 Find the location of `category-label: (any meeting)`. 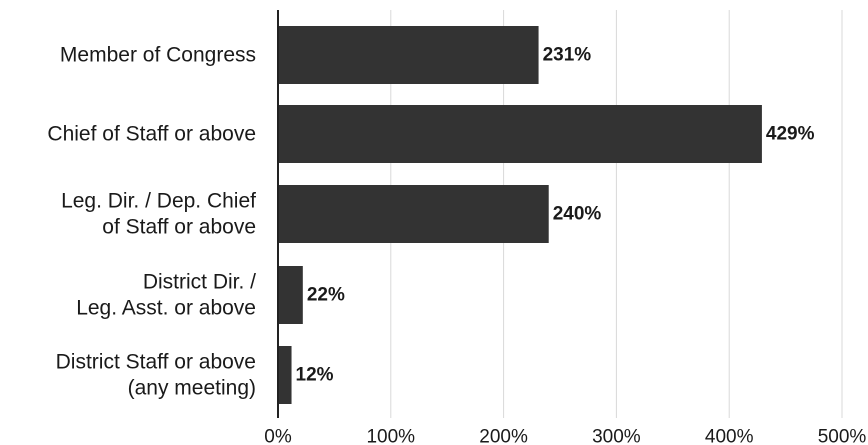

category-label: (any meeting) is located at coordinates (192, 388).